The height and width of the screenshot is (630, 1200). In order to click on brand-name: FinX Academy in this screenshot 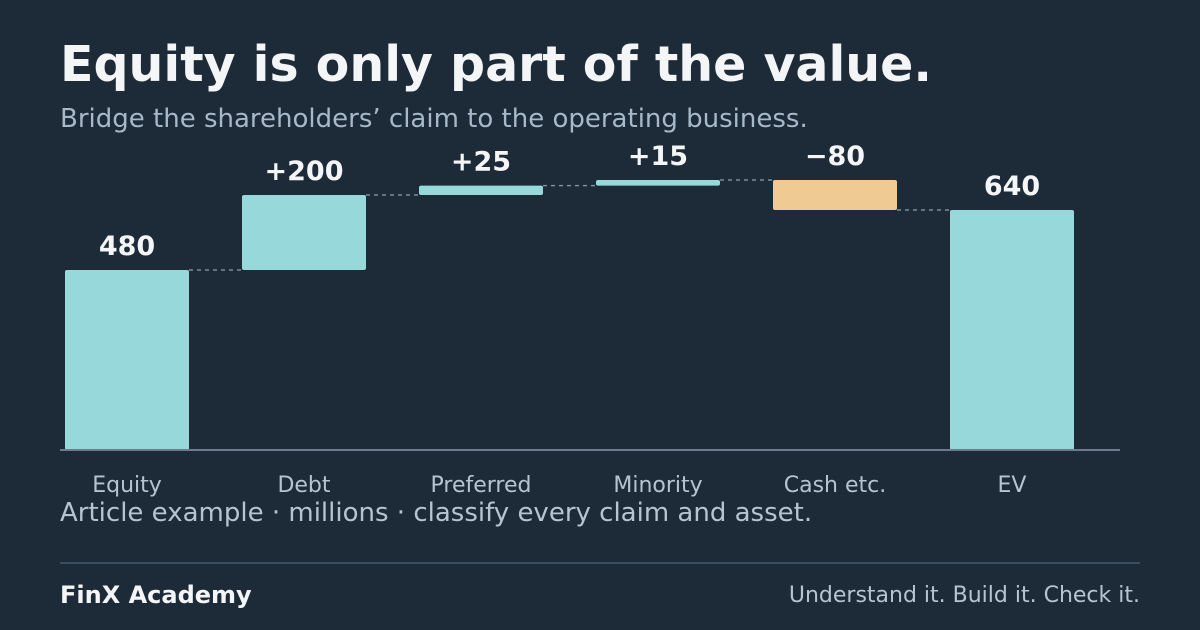, I will do `click(156, 595)`.